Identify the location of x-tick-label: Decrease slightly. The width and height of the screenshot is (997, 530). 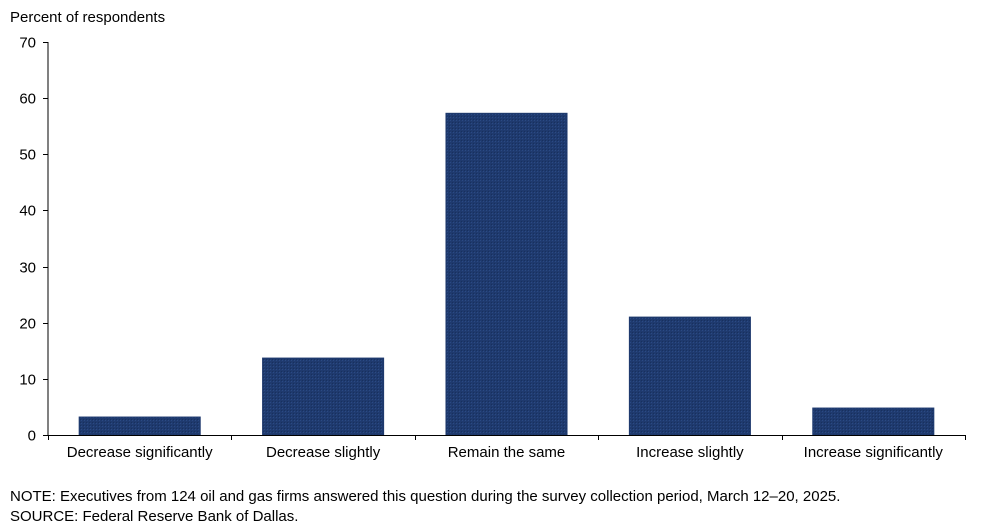
(323, 452).